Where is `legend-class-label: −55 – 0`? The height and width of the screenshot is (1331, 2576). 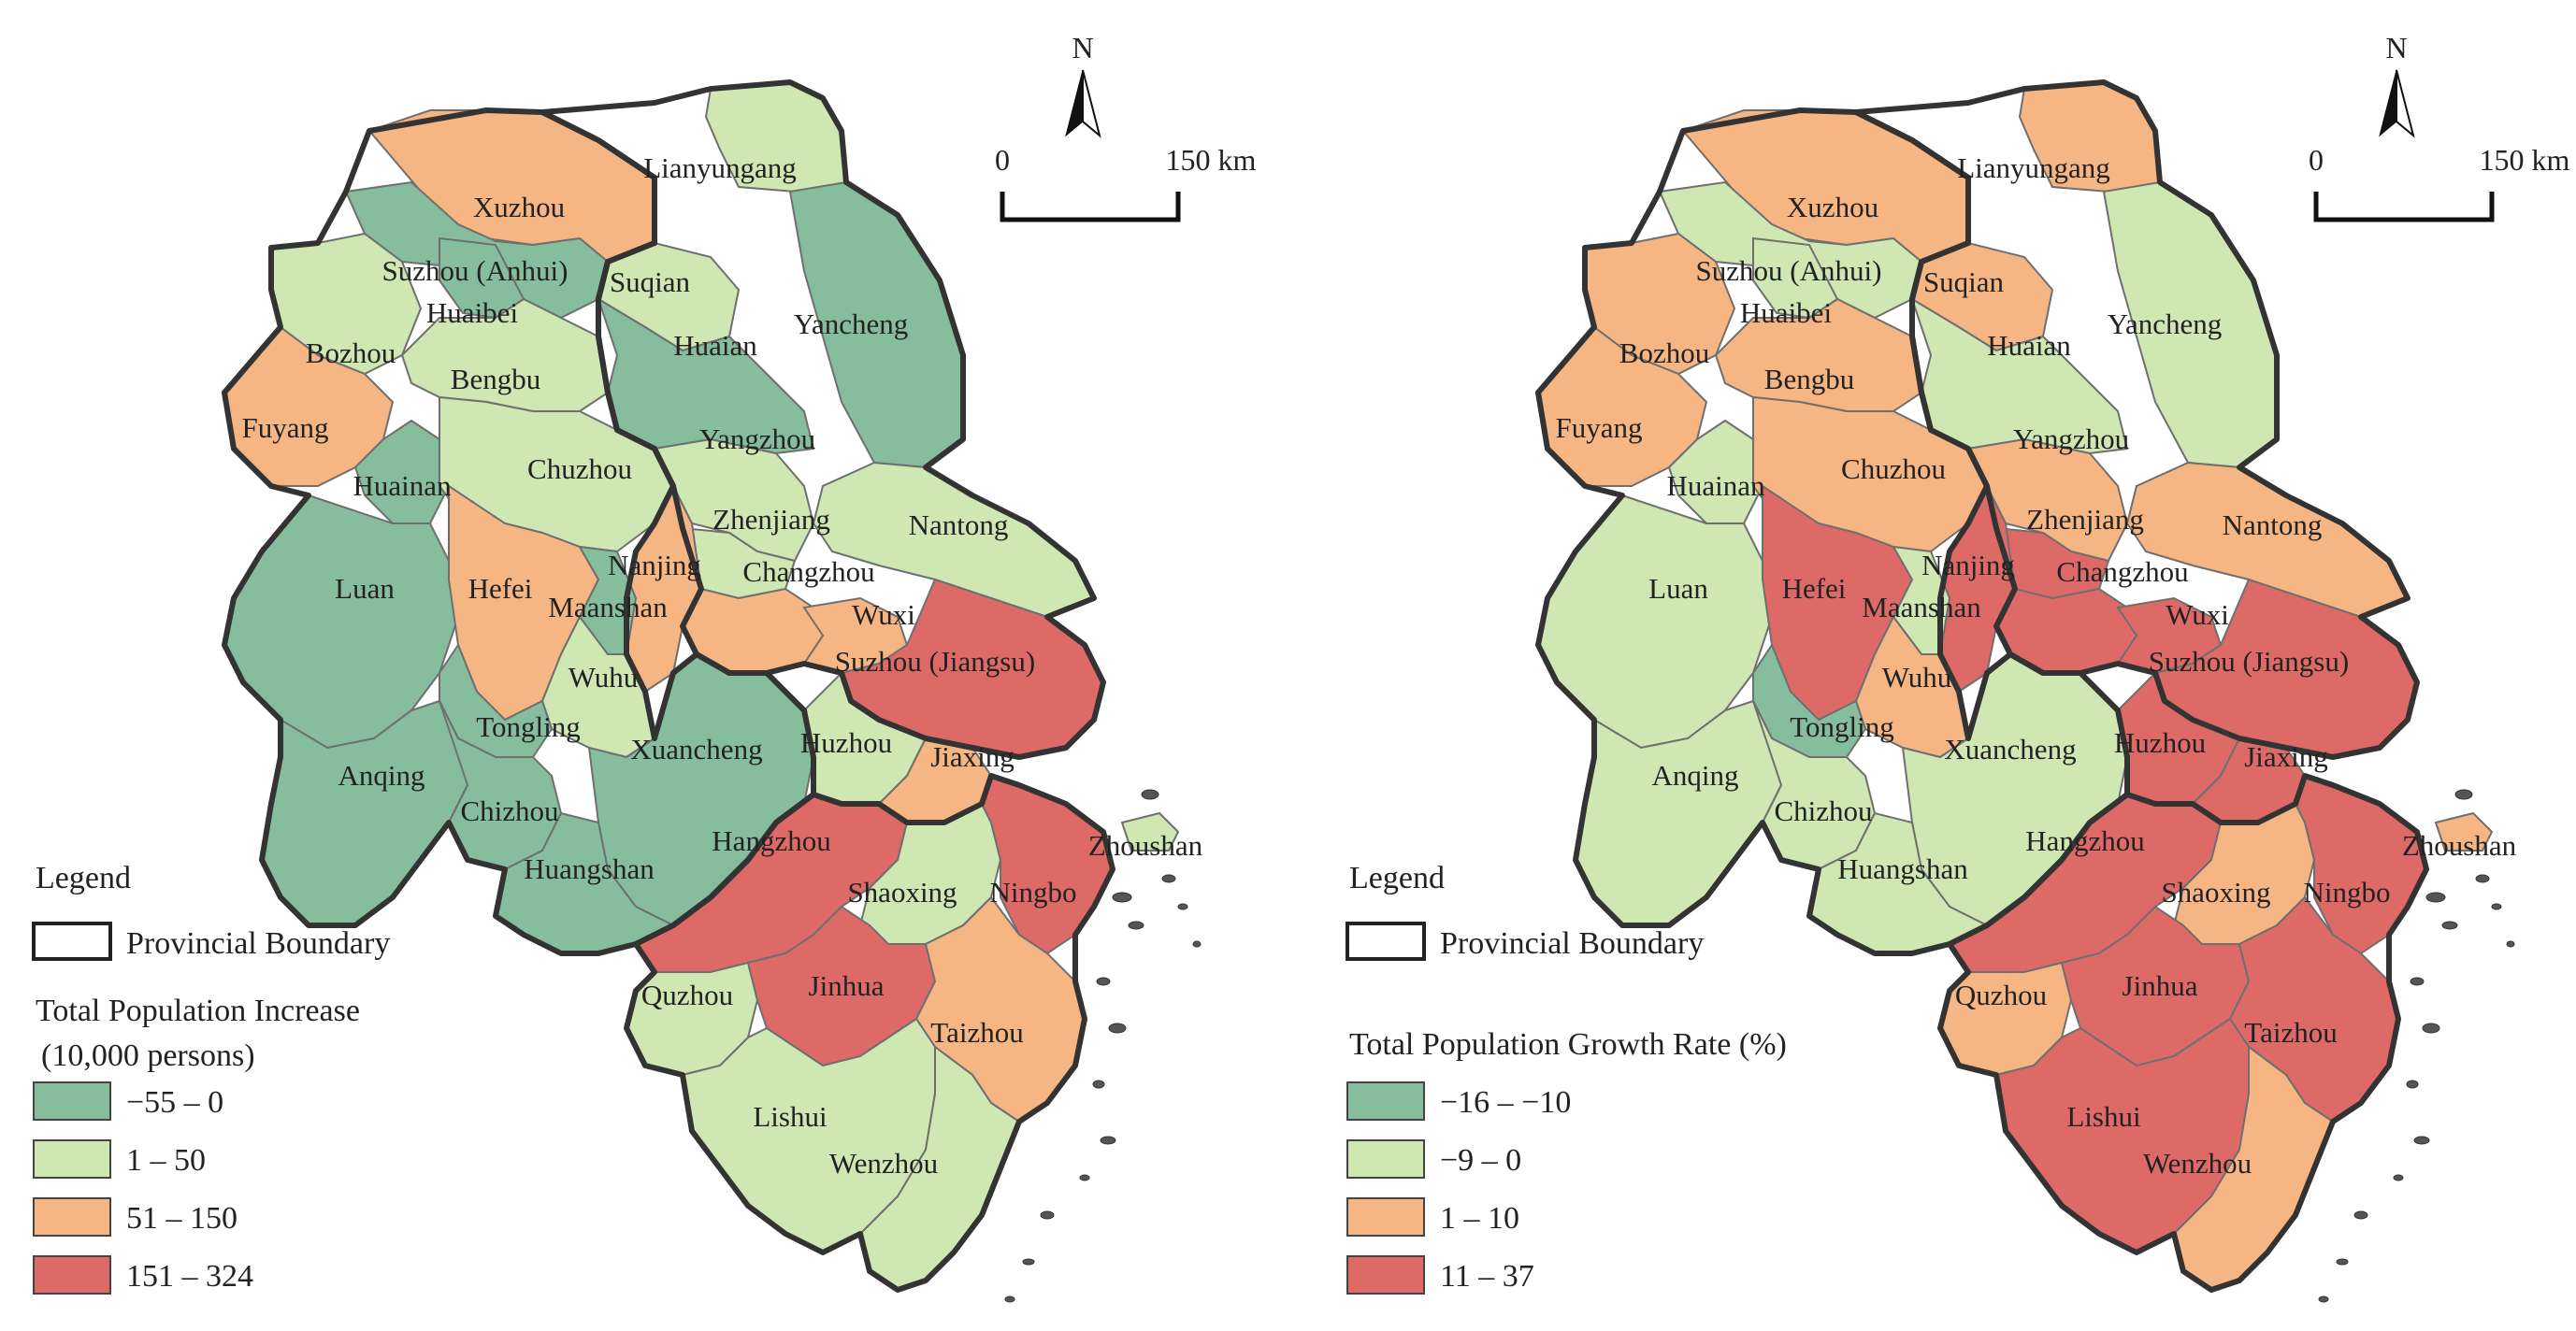 legend-class-label: −55 – 0 is located at coordinates (175, 1102).